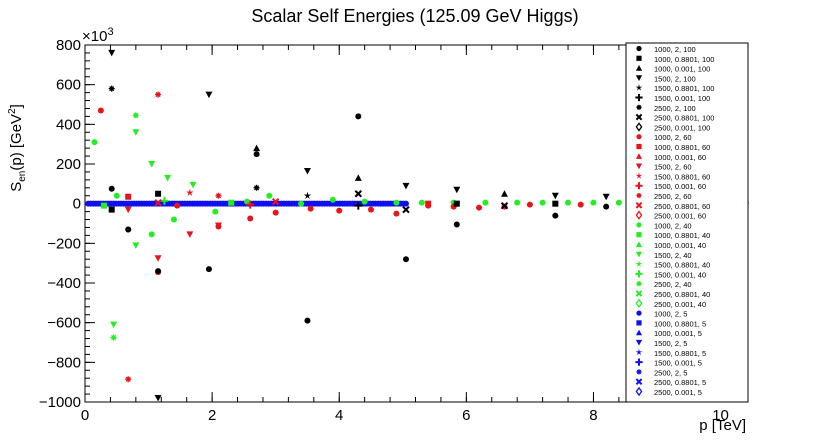  What do you see at coordinates (674, 118) in the screenshot?
I see `legend-item: 2500, 0.8801, 100` at bounding box center [674, 118].